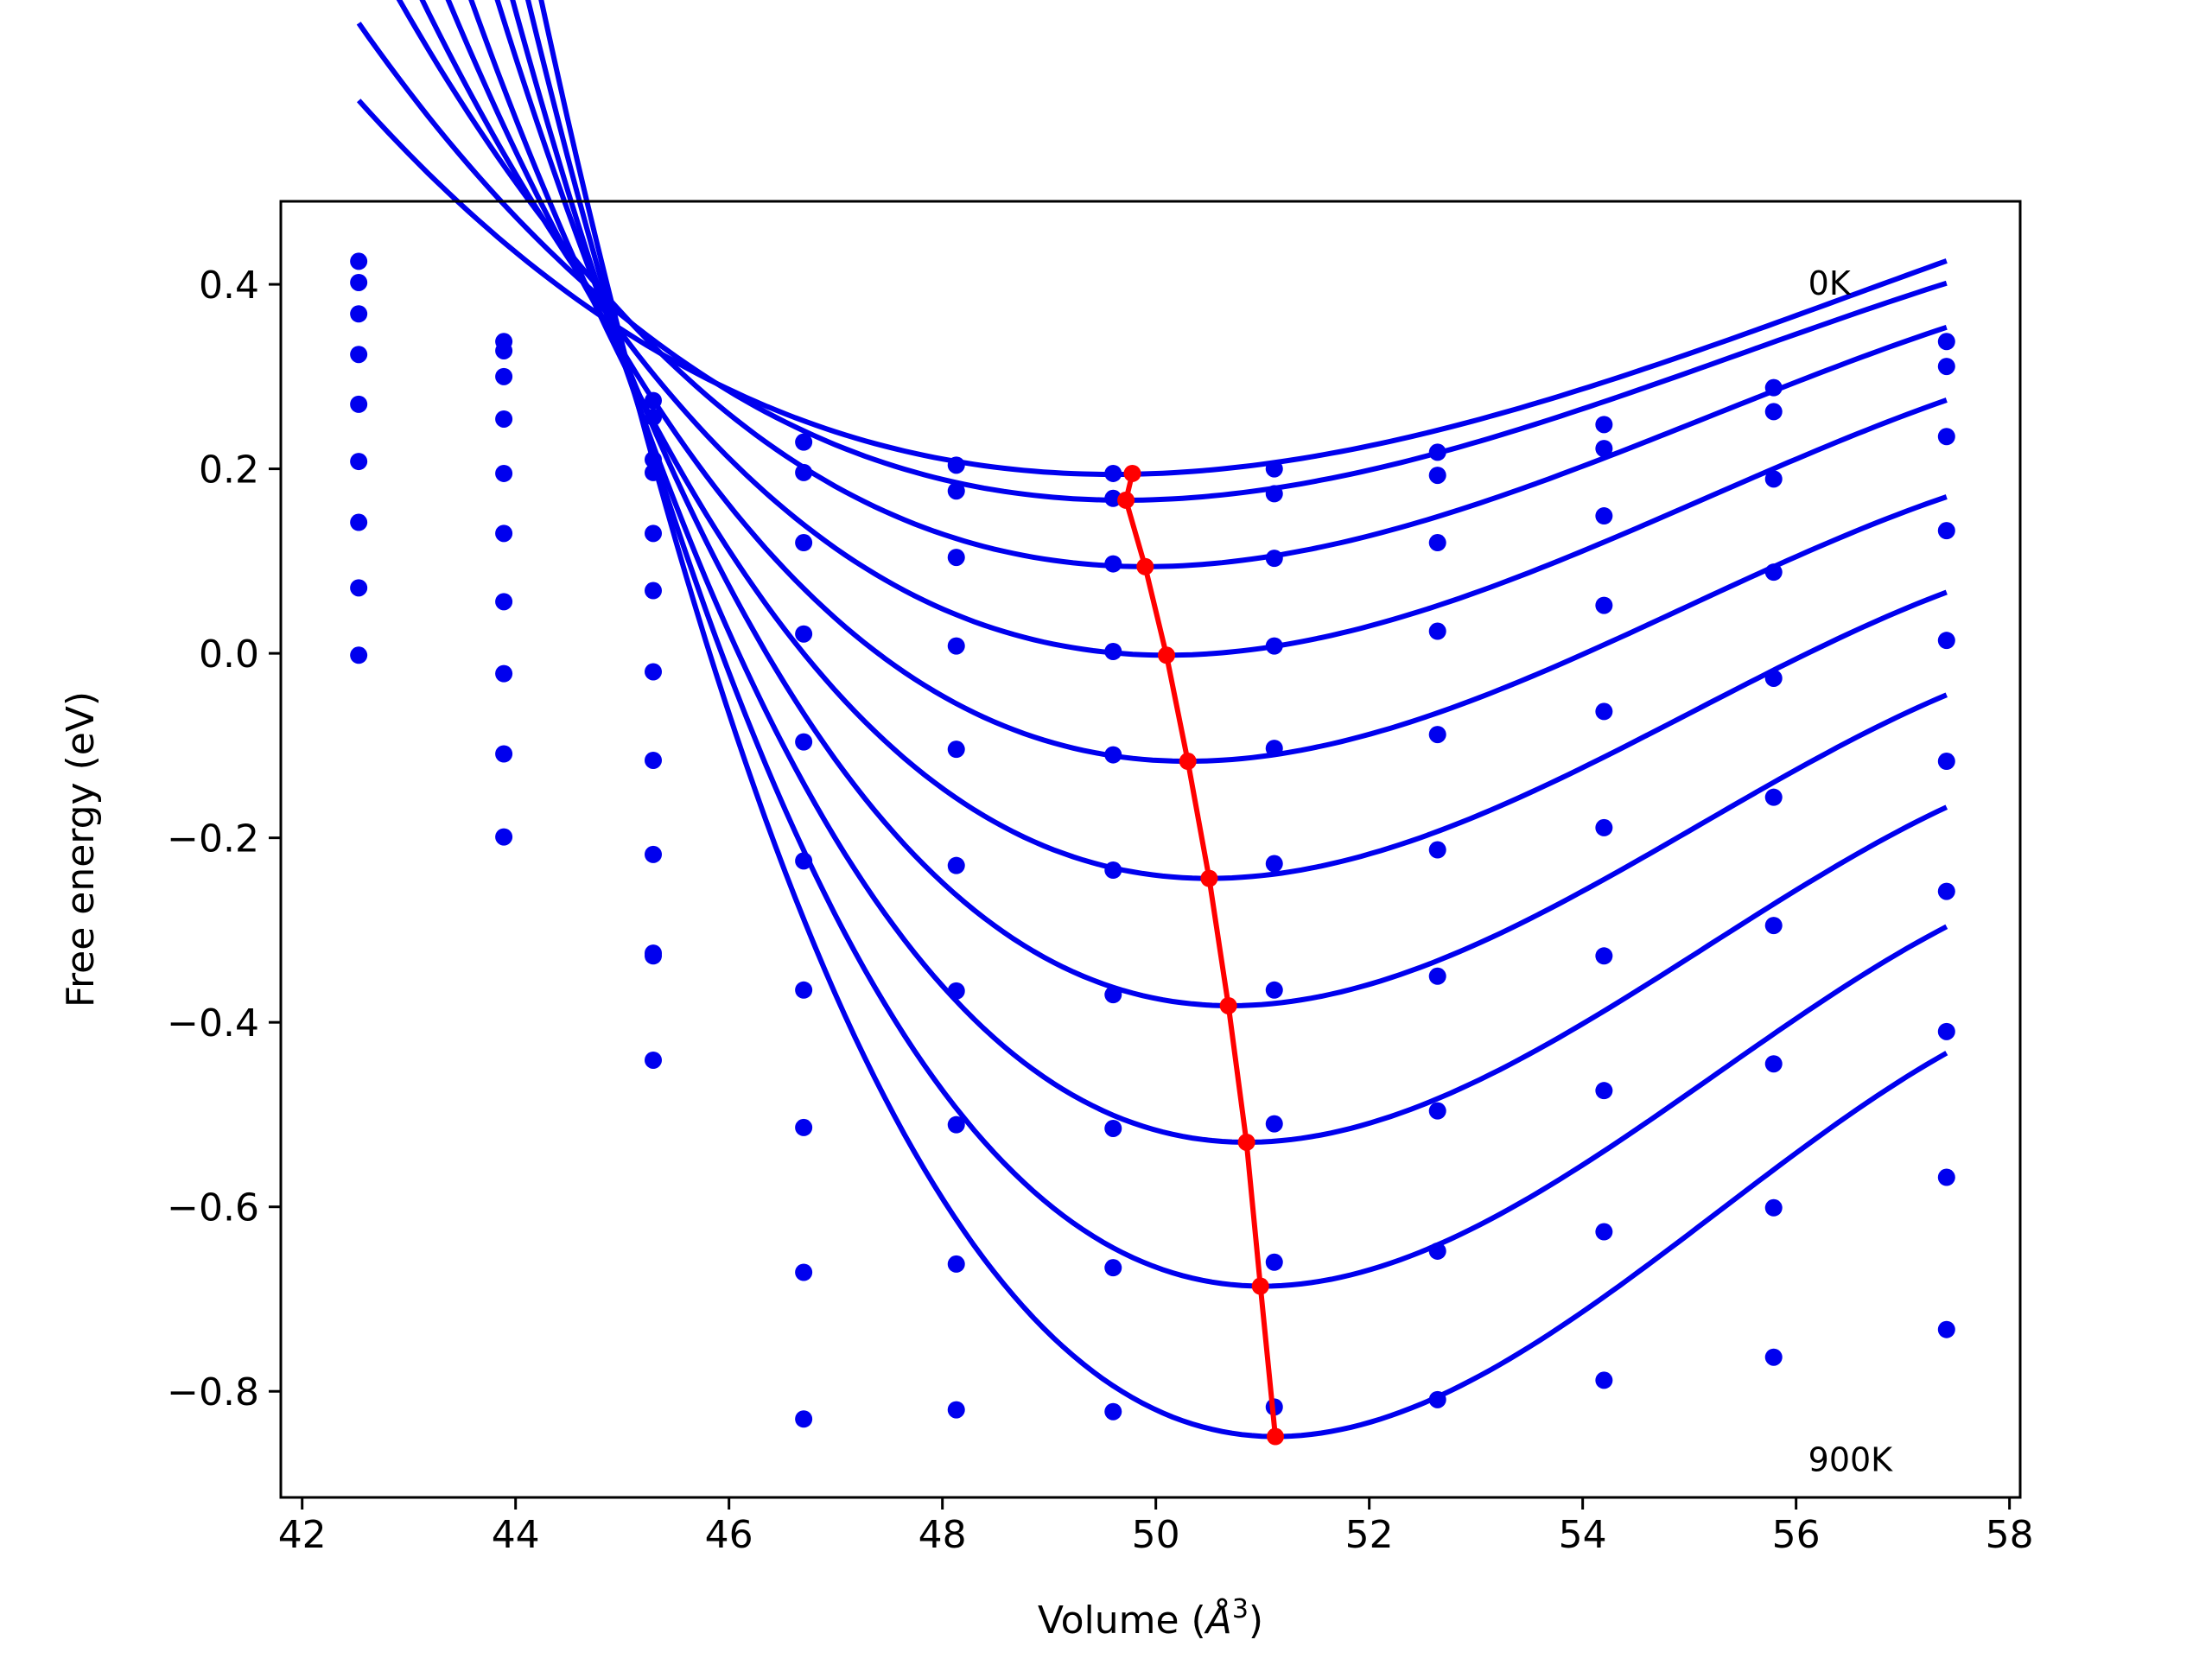  Describe the element at coordinates (942, 1535) in the screenshot. I see `x-tick-label: 48` at that location.